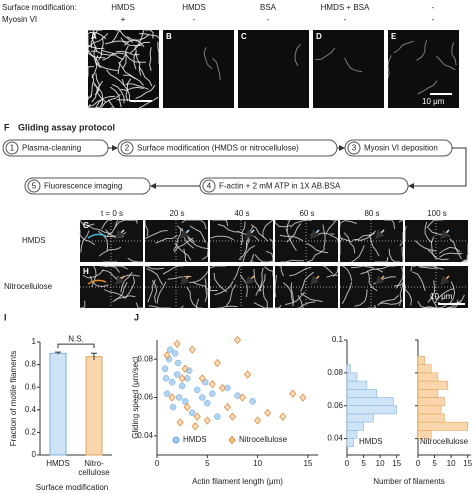 Image resolution: width=474 pixels, height=494 pixels. Describe the element at coordinates (83, 186) in the screenshot. I see `step-text: Fluorescence imaging` at that location.